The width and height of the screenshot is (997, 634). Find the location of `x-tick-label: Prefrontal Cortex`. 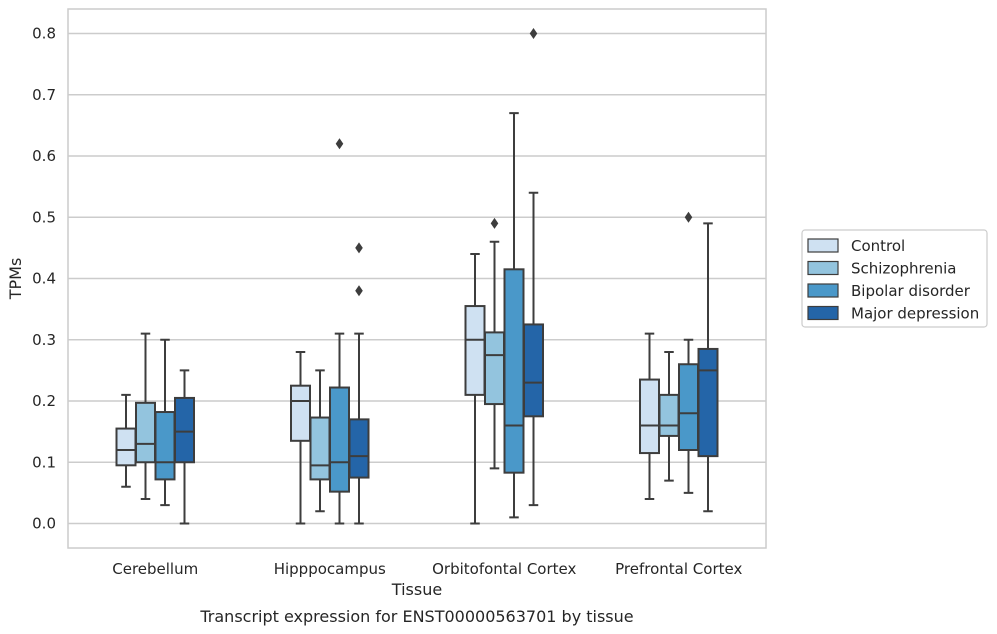

x-tick-label: Prefrontal Cortex is located at coordinates (678, 569).